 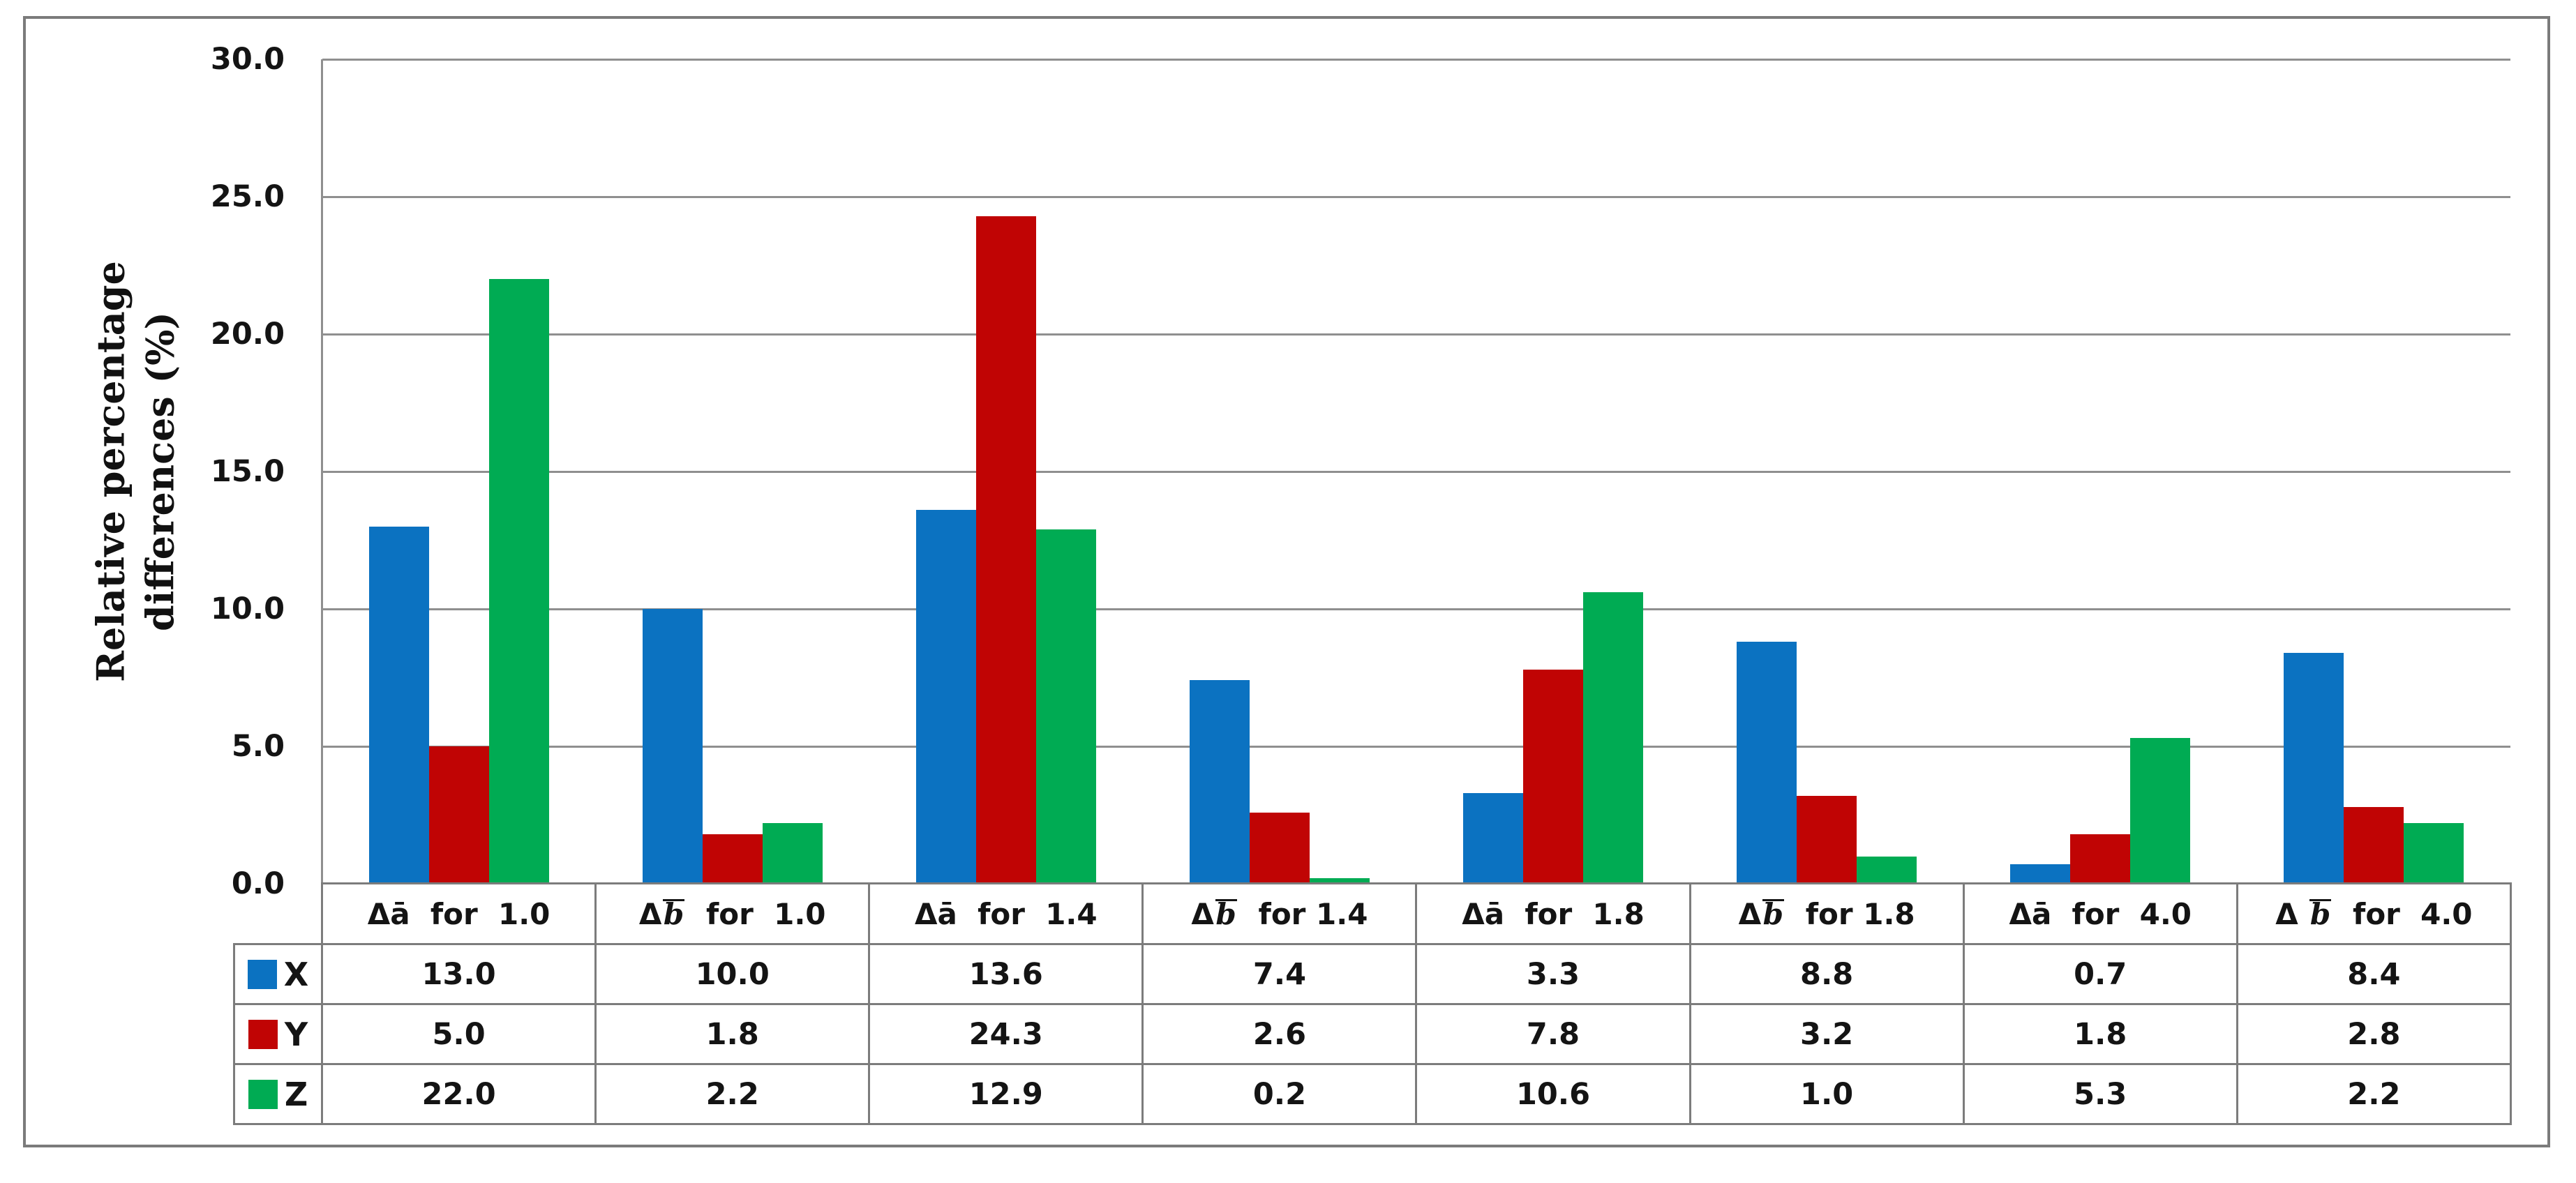 I want to click on legend-cell-x: X, so click(x=278, y=974).